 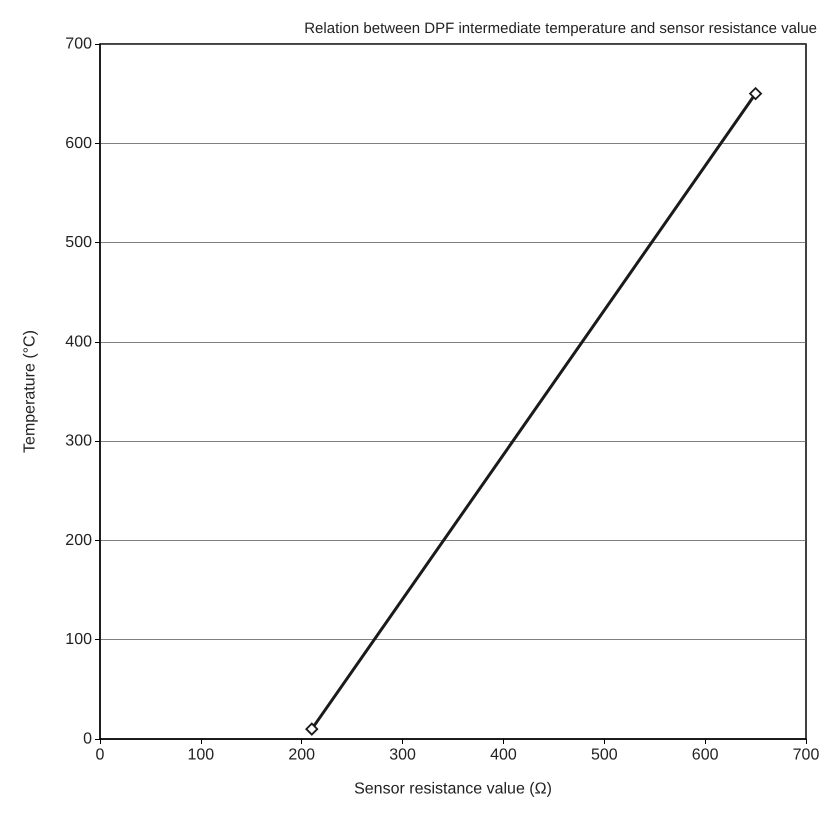 I want to click on x-tick-label: 500, so click(x=604, y=755).